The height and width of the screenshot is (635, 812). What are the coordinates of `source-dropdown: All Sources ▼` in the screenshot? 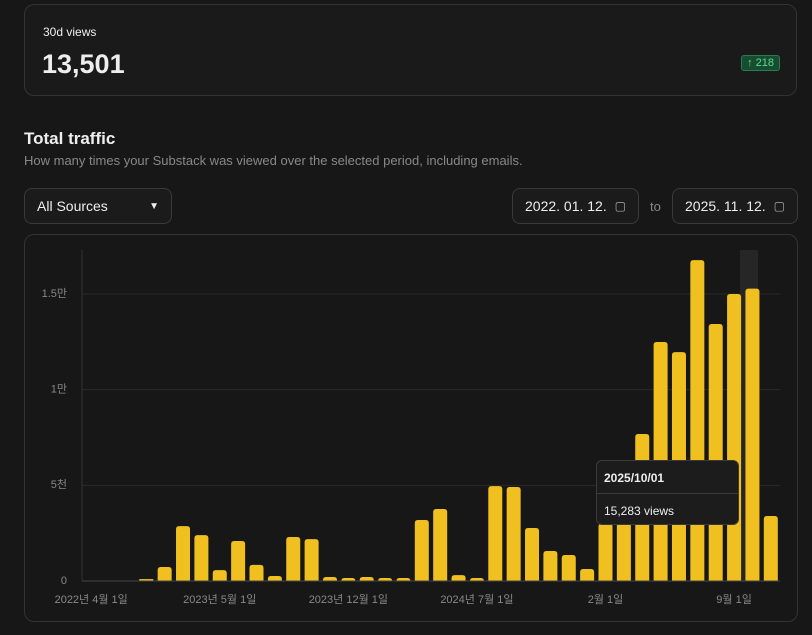 It's located at (98, 206).